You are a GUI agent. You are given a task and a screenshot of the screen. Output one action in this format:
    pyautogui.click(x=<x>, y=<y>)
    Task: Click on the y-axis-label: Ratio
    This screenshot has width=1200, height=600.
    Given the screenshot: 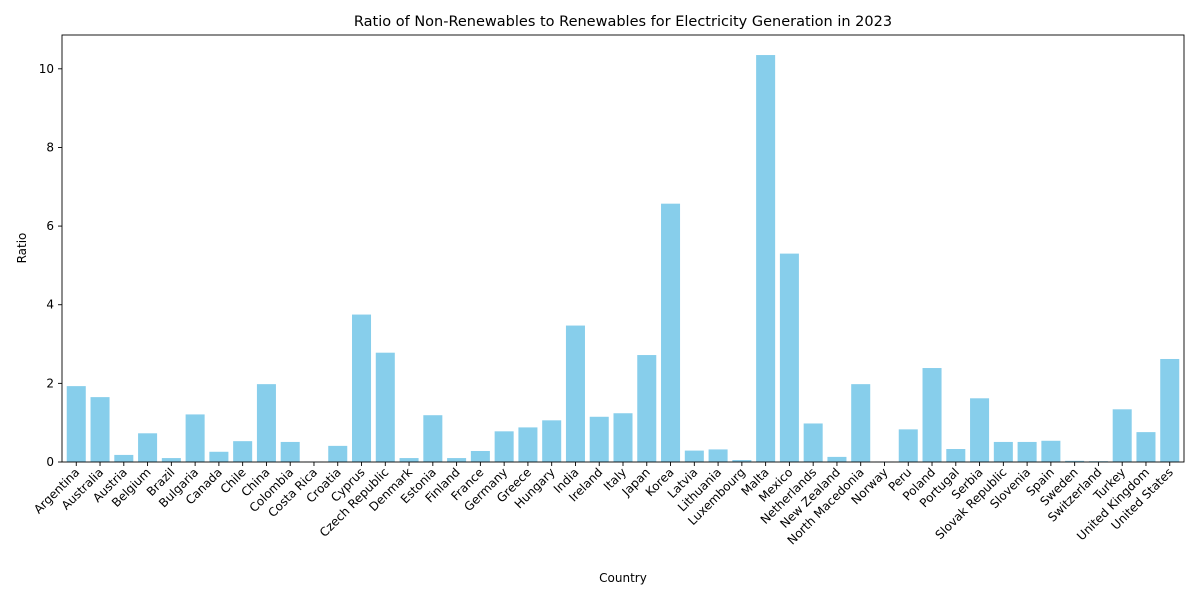 What is the action you would take?
    pyautogui.click(x=22, y=248)
    